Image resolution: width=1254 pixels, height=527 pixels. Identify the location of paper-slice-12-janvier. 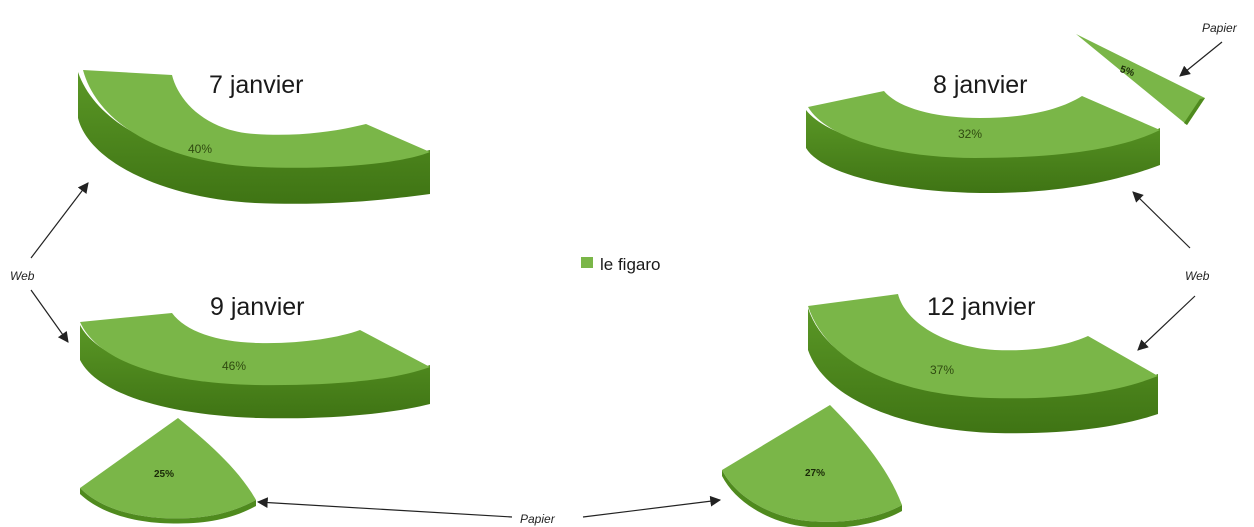
(812, 463).